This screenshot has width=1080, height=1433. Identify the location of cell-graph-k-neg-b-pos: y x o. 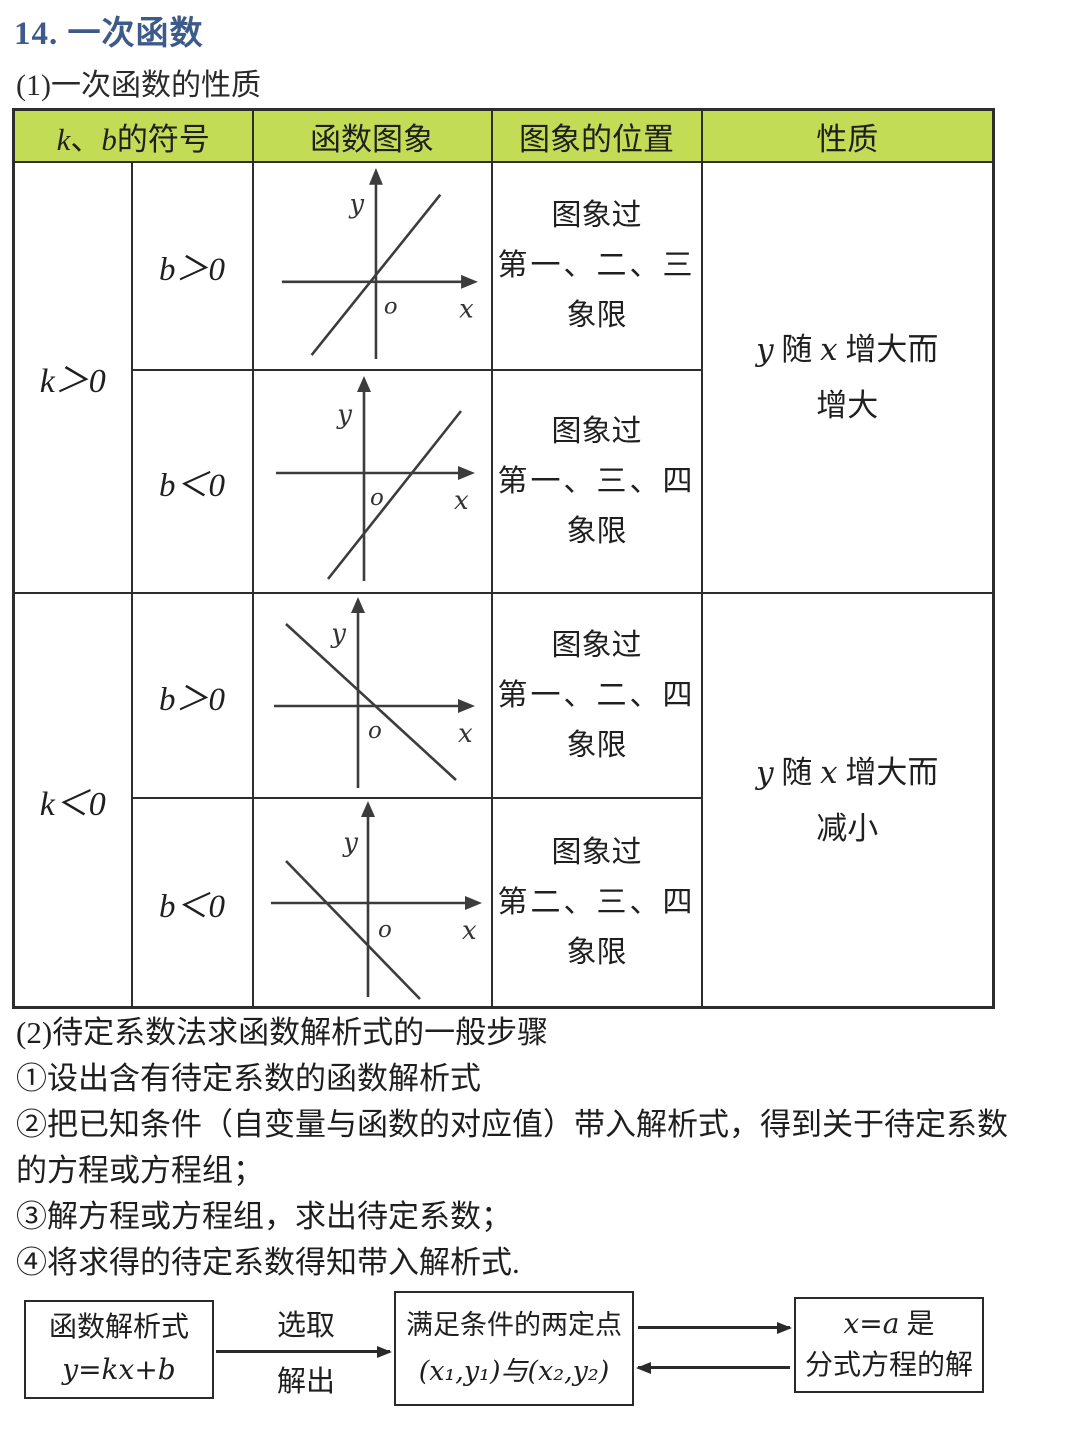
(372, 695).